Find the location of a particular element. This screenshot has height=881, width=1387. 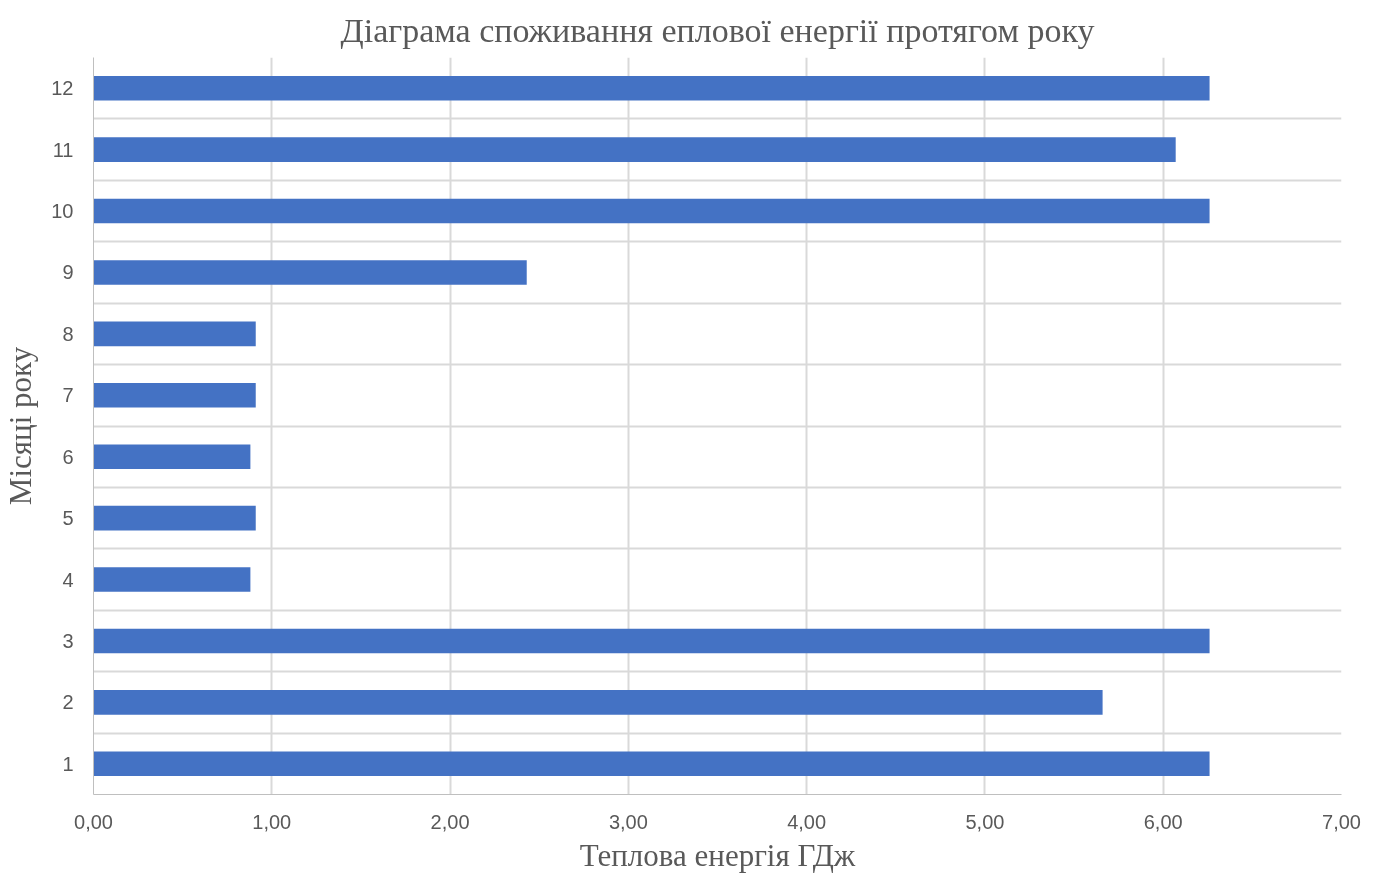

y-tick-label: 12 is located at coordinates (62, 88).